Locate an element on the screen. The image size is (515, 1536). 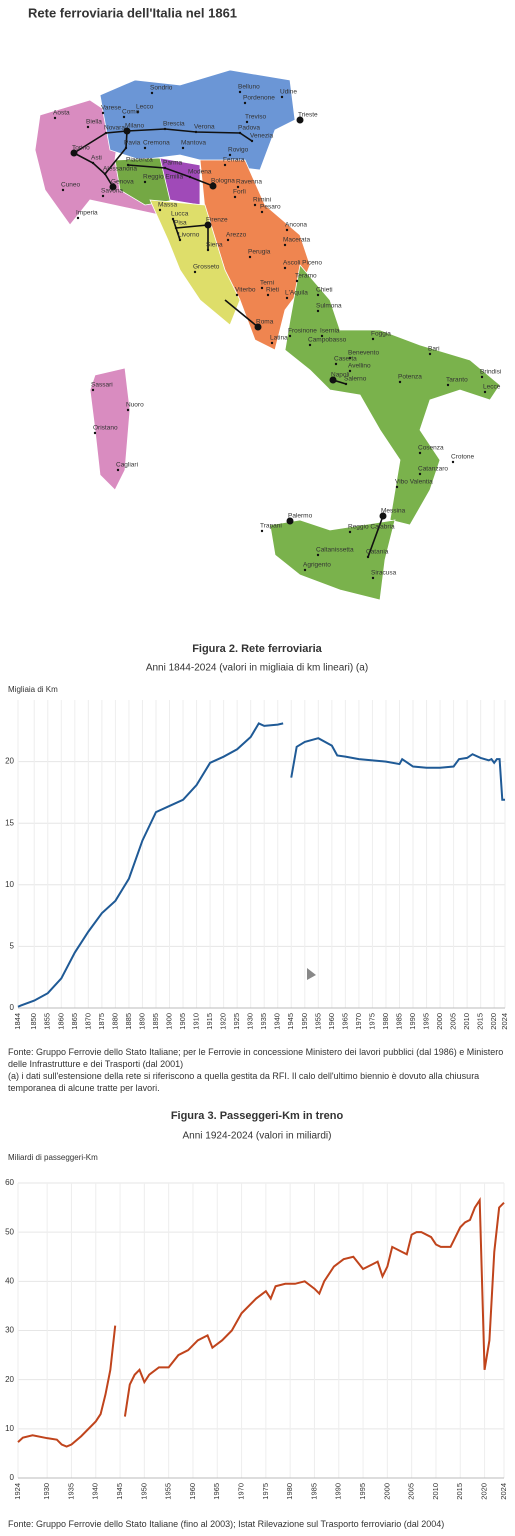
city-label: Belluno is located at coordinates (249, 87).